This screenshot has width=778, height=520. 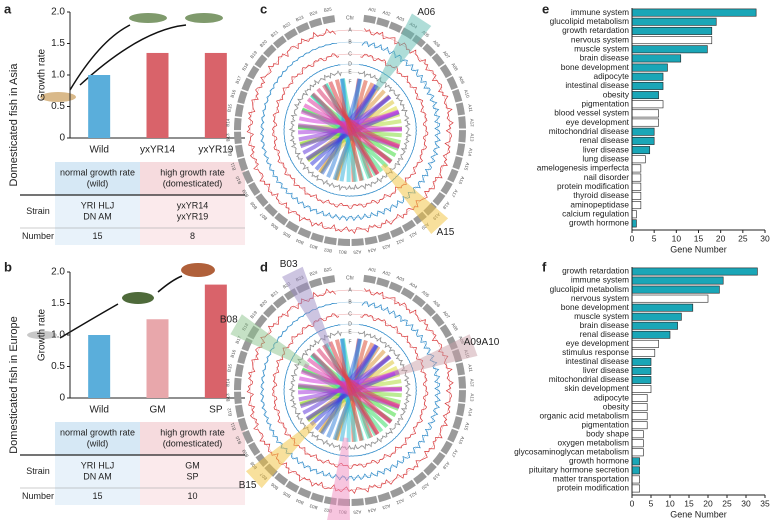 What do you see at coordinates (426, 33) in the screenshot?
I see `chromosome-label: A05` at bounding box center [426, 33].